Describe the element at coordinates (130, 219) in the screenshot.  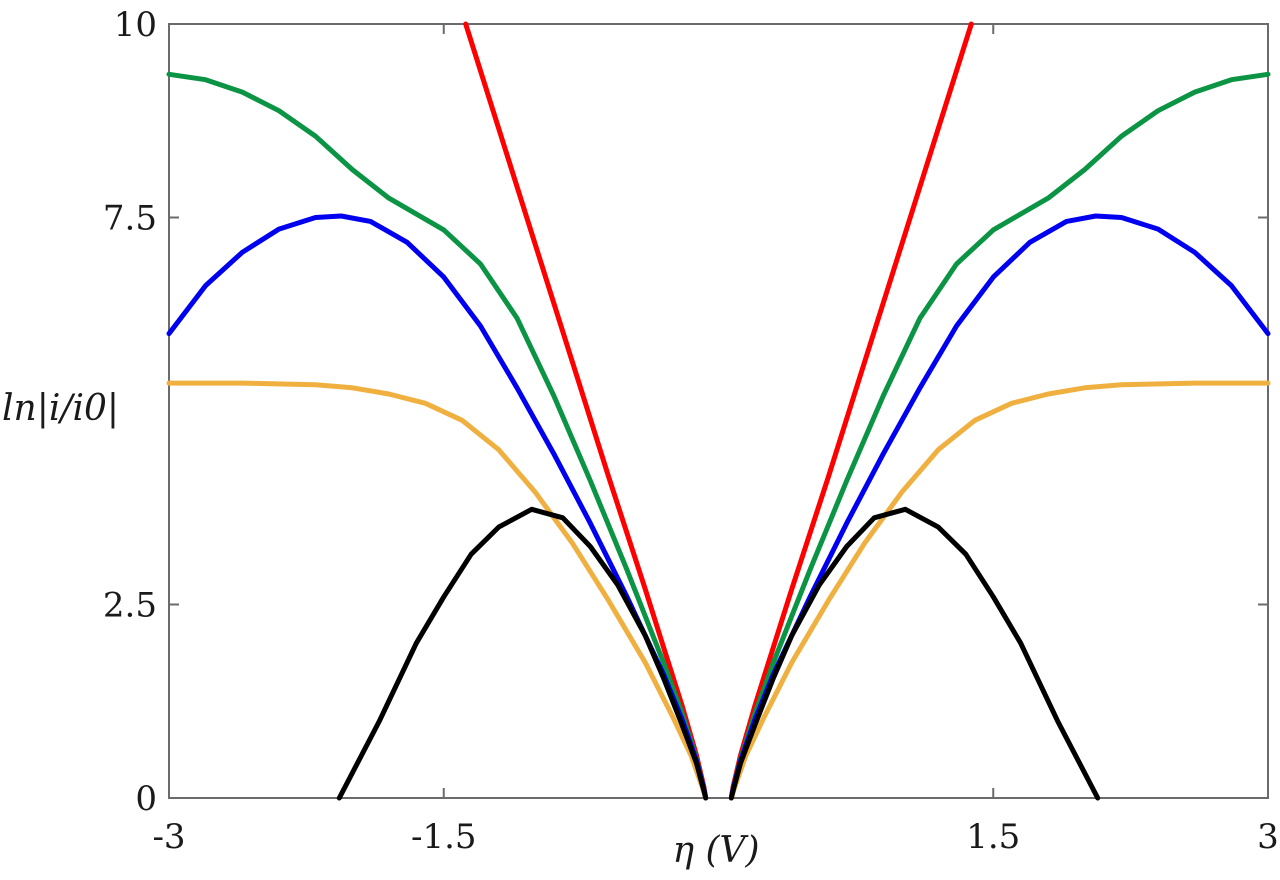
I see `y-tick-label: 7.5` at that location.